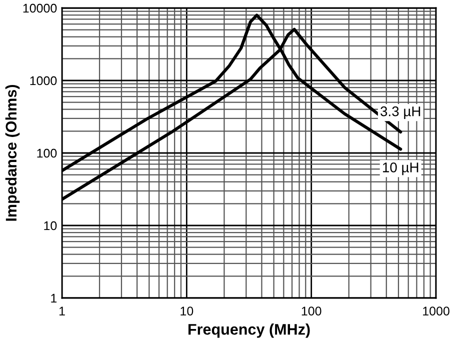  What do you see at coordinates (400, 112) in the screenshot?
I see `series-label: 3.3 µH` at bounding box center [400, 112].